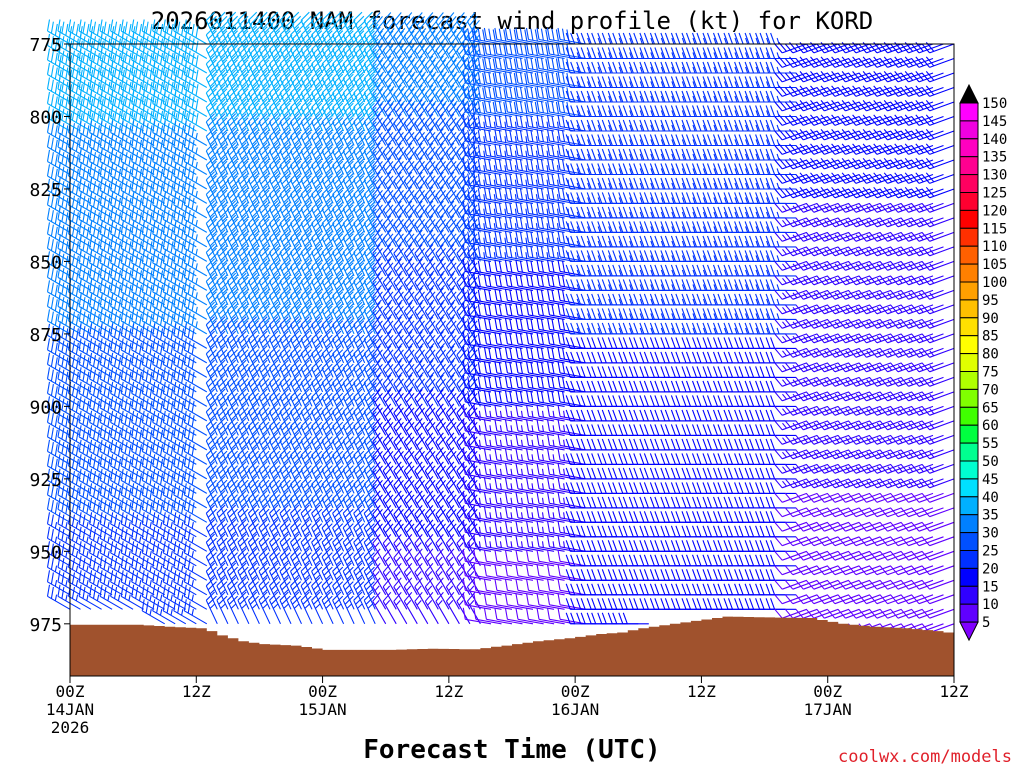 The height and width of the screenshot is (768, 1024). I want to click on x-tick-label: 14JAN, so click(70, 709).